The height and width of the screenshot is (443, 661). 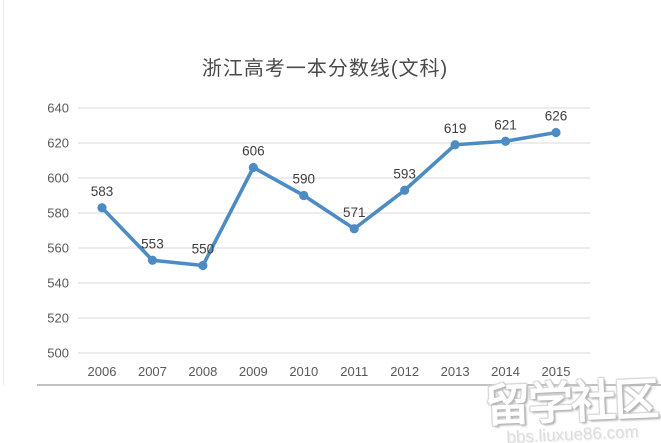 What do you see at coordinates (303, 371) in the screenshot?
I see `x-axis-tick-label: 2010` at bounding box center [303, 371].